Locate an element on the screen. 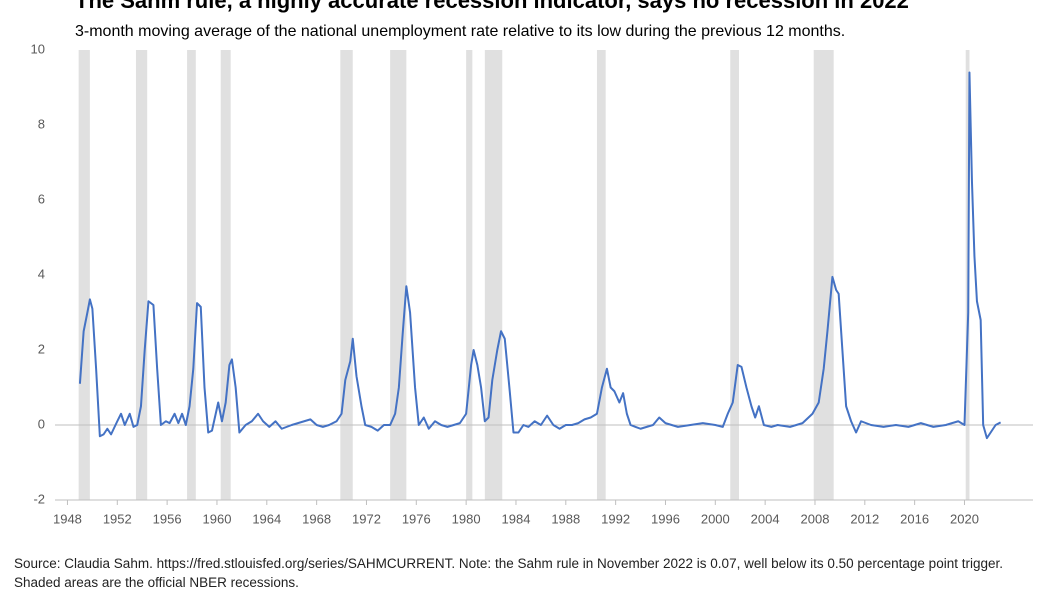  x-tick-label: 1996 is located at coordinates (665, 518).